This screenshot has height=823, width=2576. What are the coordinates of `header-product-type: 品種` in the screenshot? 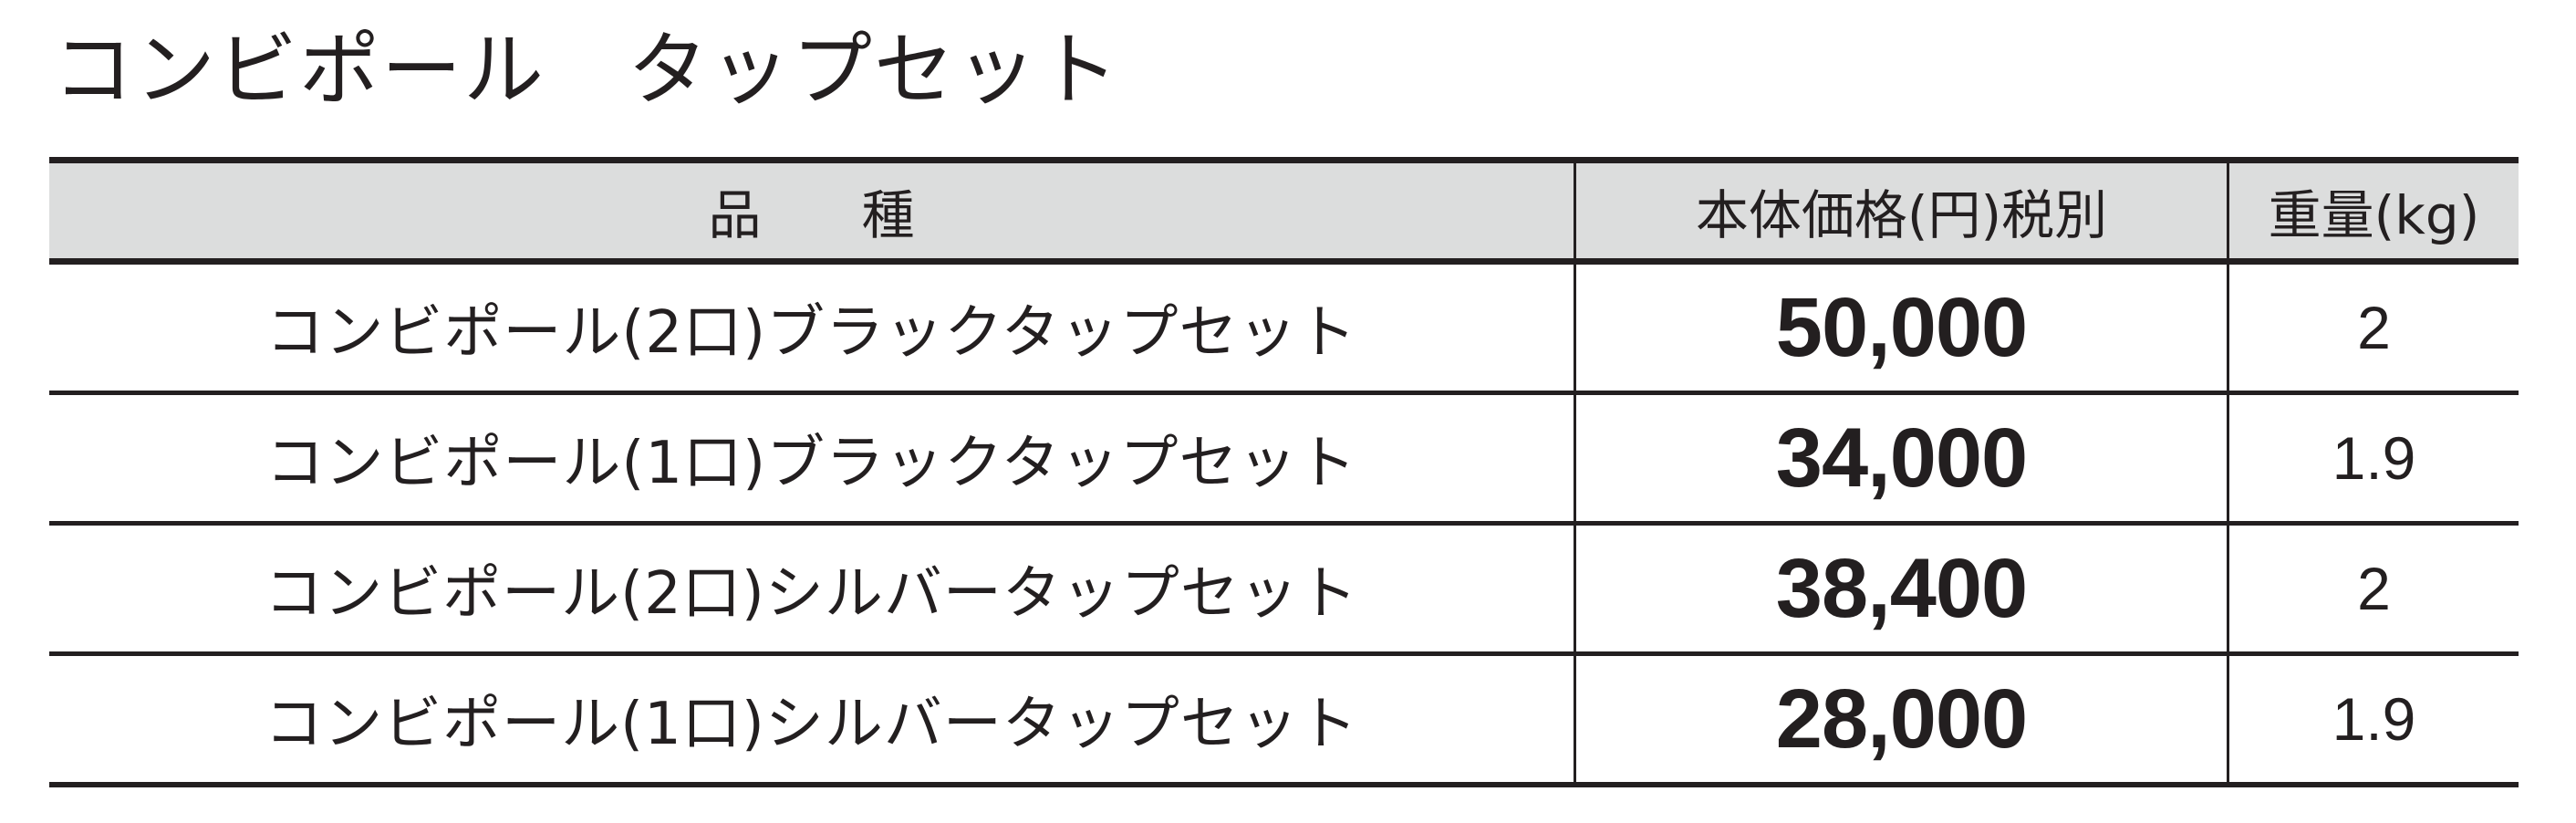 It's located at (812, 211).